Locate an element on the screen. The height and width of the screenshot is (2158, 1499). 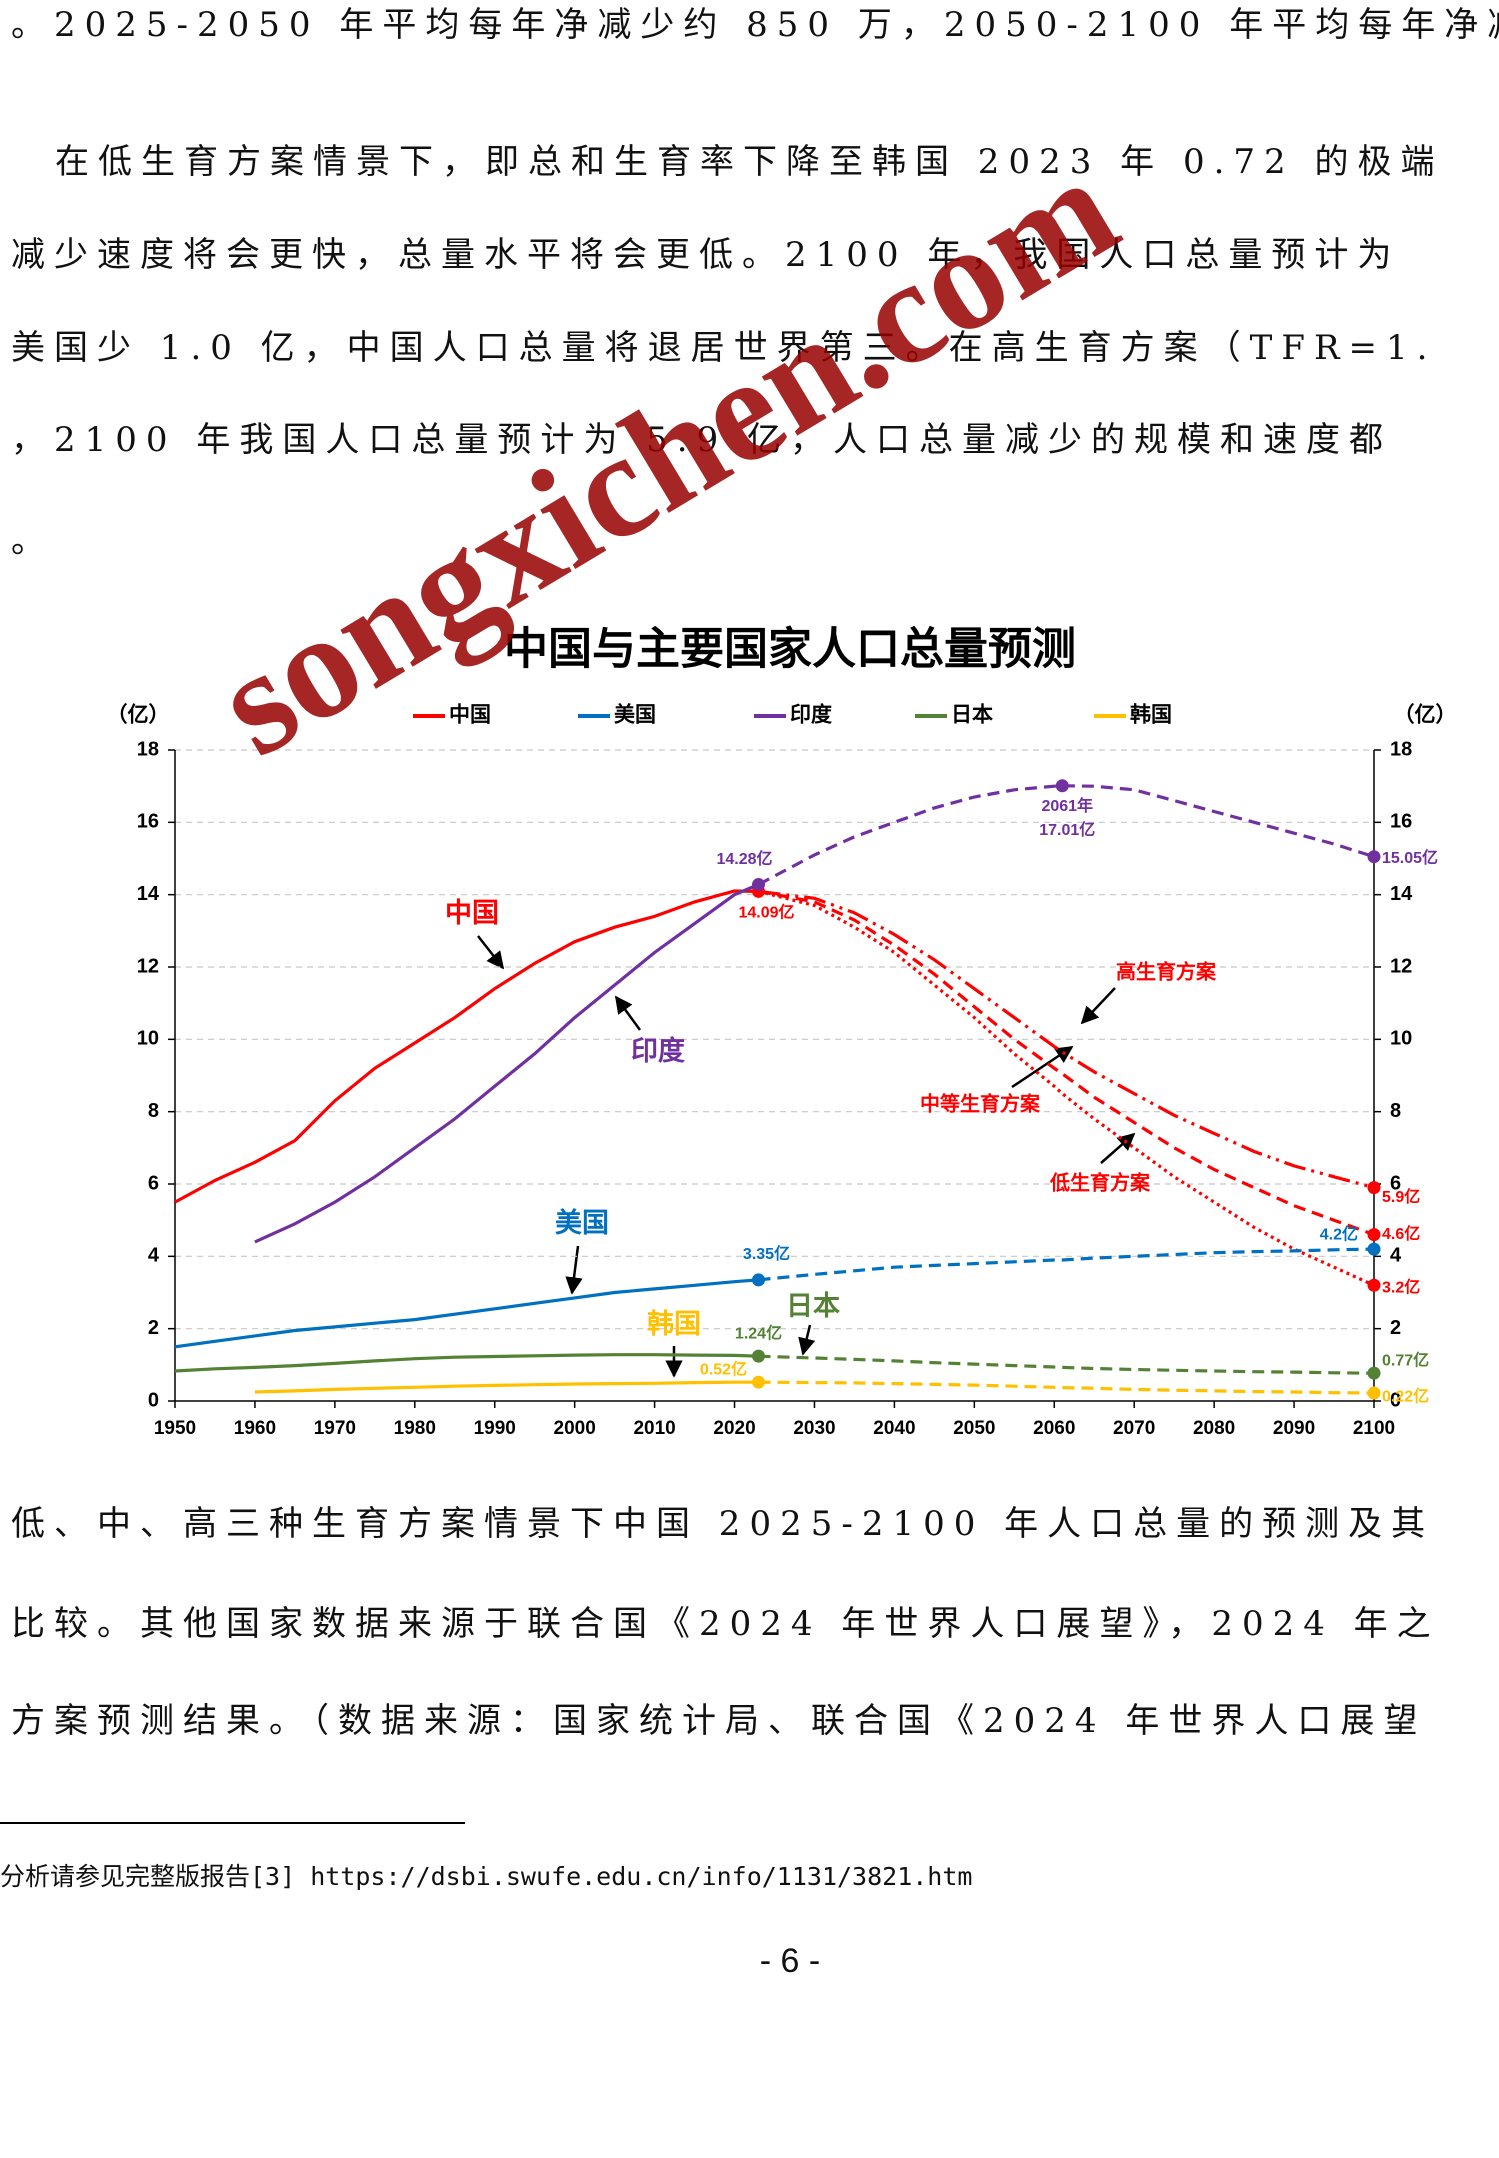
y-tick-label: 6 is located at coordinates (153, 1183).